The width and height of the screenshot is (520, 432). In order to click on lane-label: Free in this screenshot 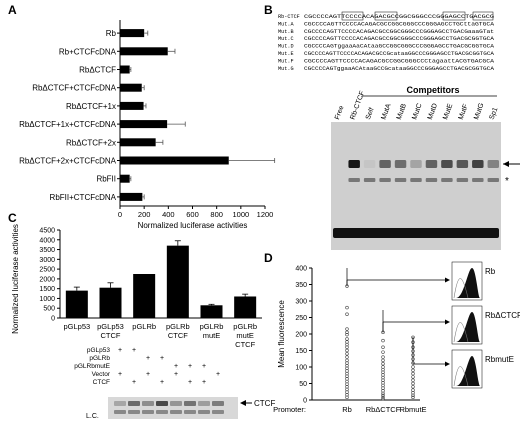, I will do `click(340, 113)`.